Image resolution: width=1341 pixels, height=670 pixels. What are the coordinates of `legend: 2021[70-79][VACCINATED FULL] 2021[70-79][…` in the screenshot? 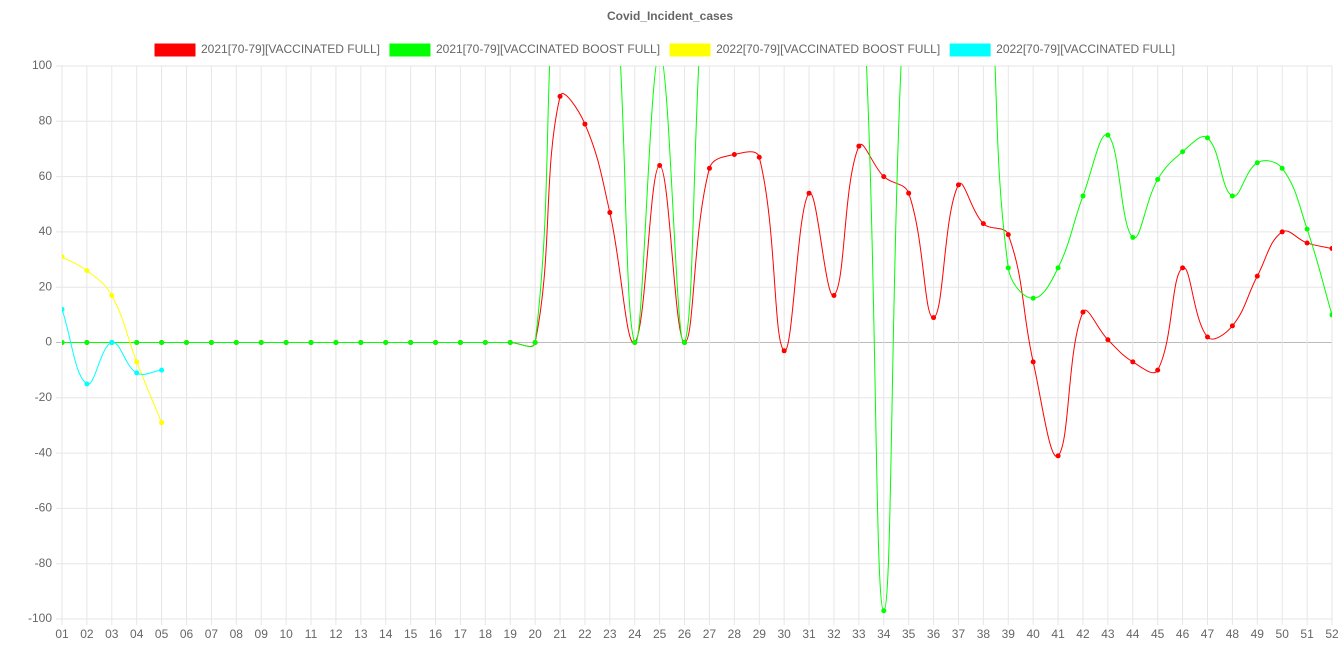 It's located at (664, 49).